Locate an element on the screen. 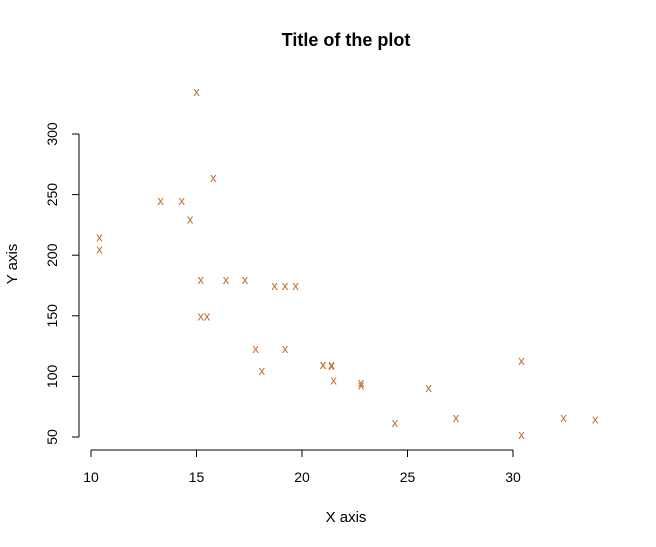 The width and height of the screenshot is (656, 547). x-tick-label: 25 is located at coordinates (408, 477).